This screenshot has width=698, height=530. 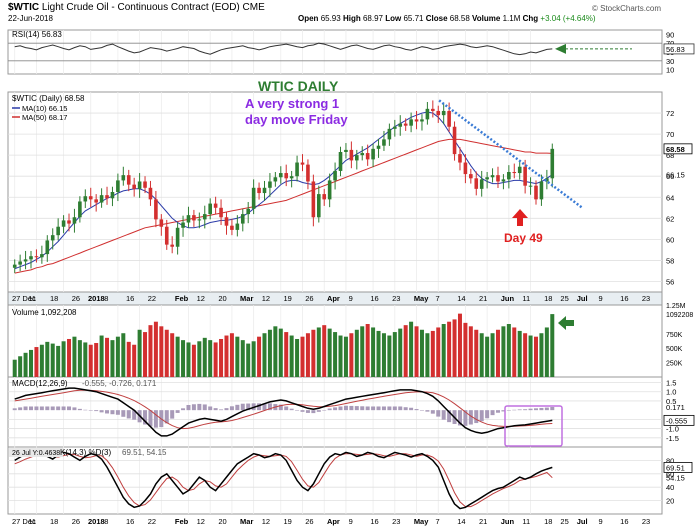 What do you see at coordinates (568, 18) in the screenshot?
I see `chg-value: +3.04 (+4.64%)` at bounding box center [568, 18].